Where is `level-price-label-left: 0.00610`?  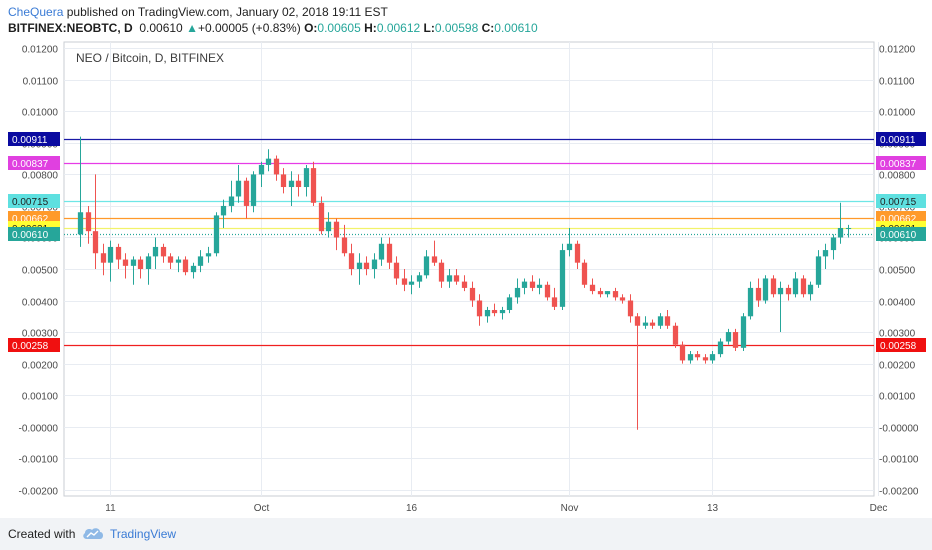
level-price-label-left: 0.00610 is located at coordinates (30, 235).